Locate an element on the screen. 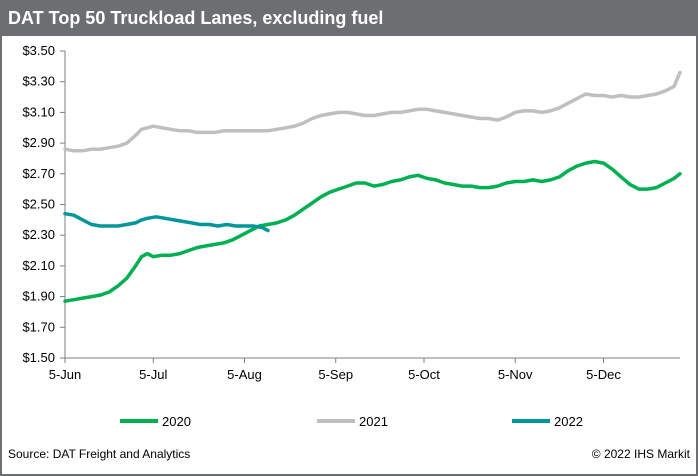  y-tick-label: $3.50 is located at coordinates (38, 50).